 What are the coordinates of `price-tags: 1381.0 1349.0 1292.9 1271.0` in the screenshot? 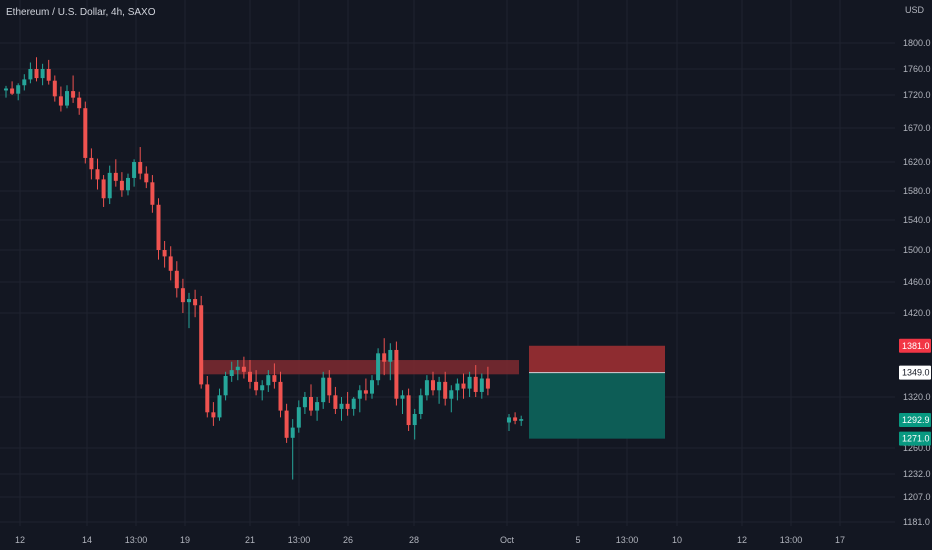 It's located at (915, 392).